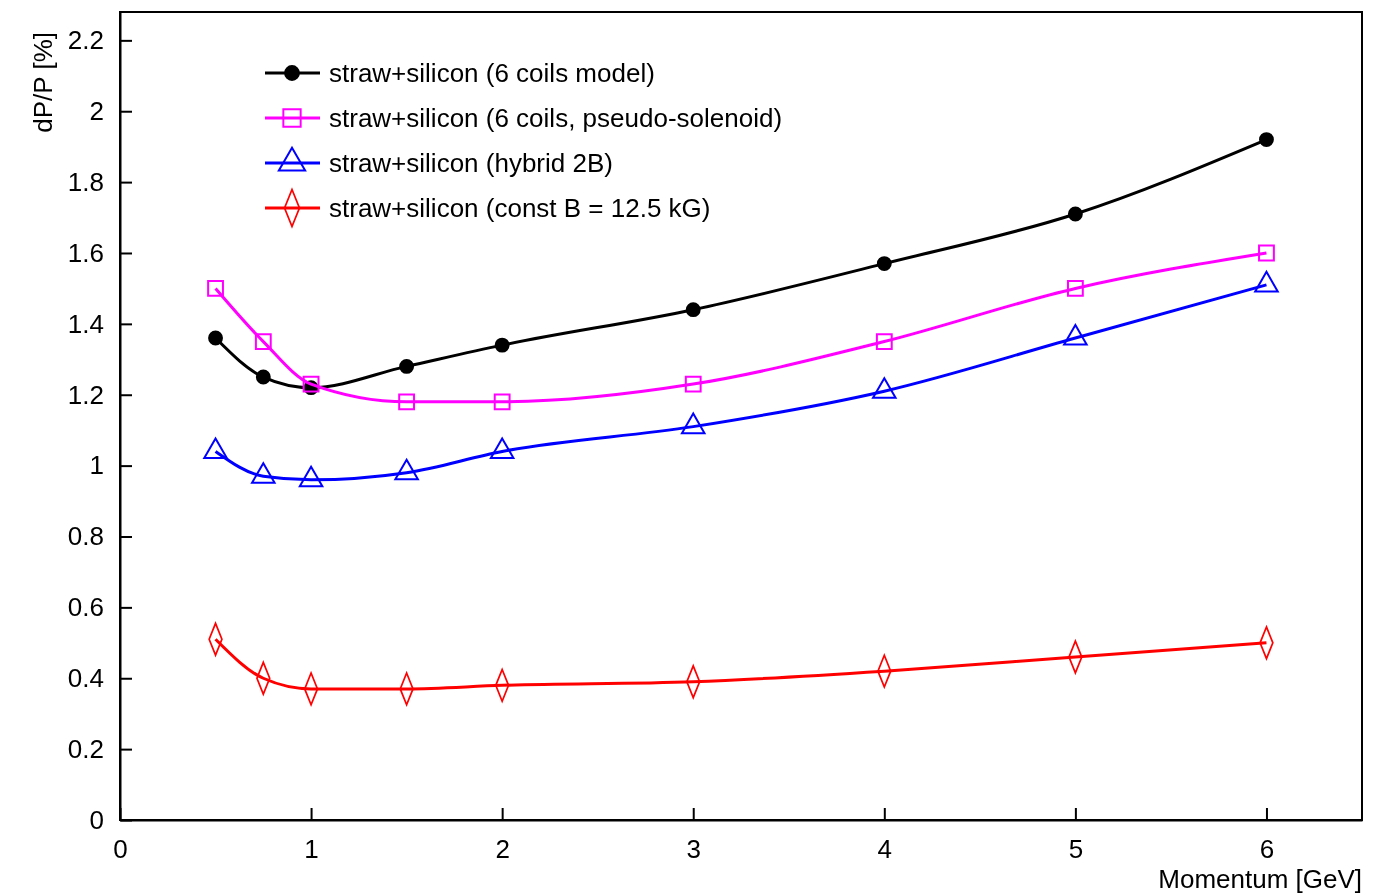 The width and height of the screenshot is (1386, 894). Describe the element at coordinates (96, 111) in the screenshot. I see `y-tick-label: 2` at that location.